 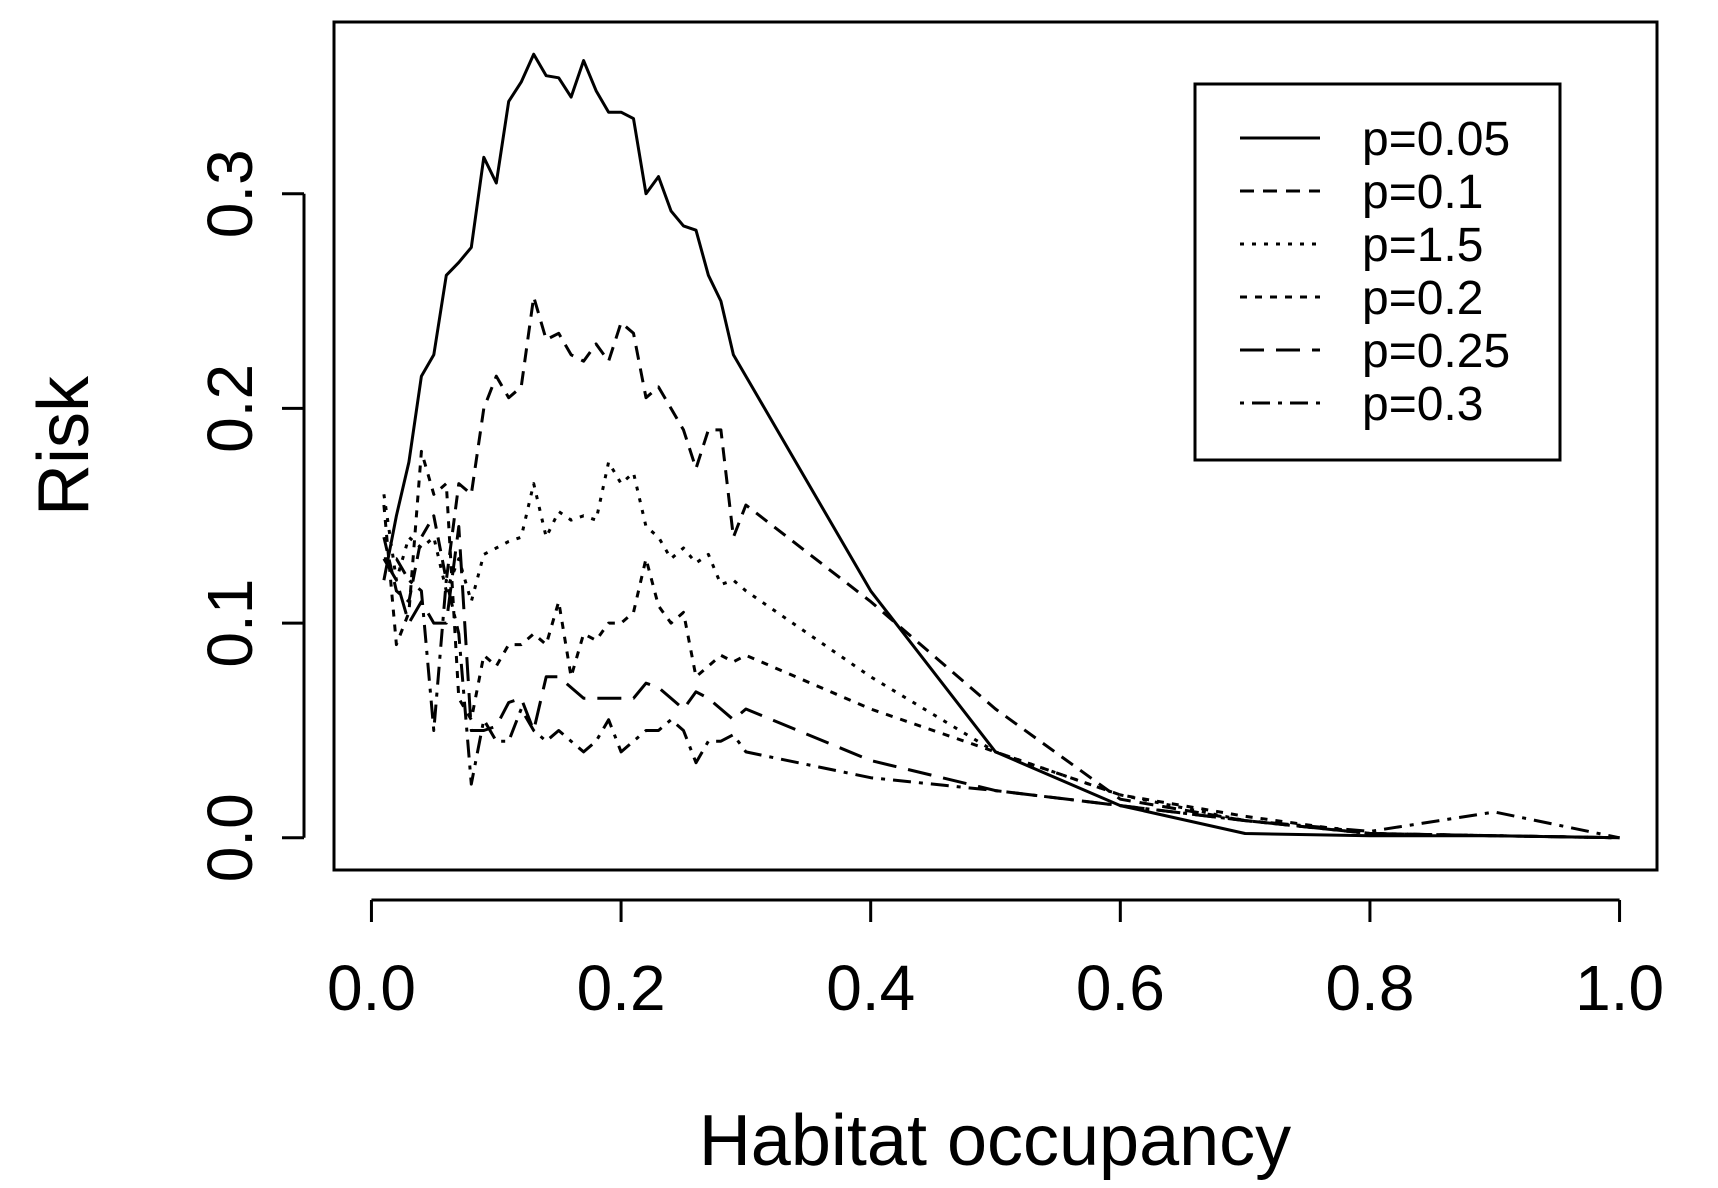 I want to click on x-tick-label: 0.0, so click(x=371, y=988).